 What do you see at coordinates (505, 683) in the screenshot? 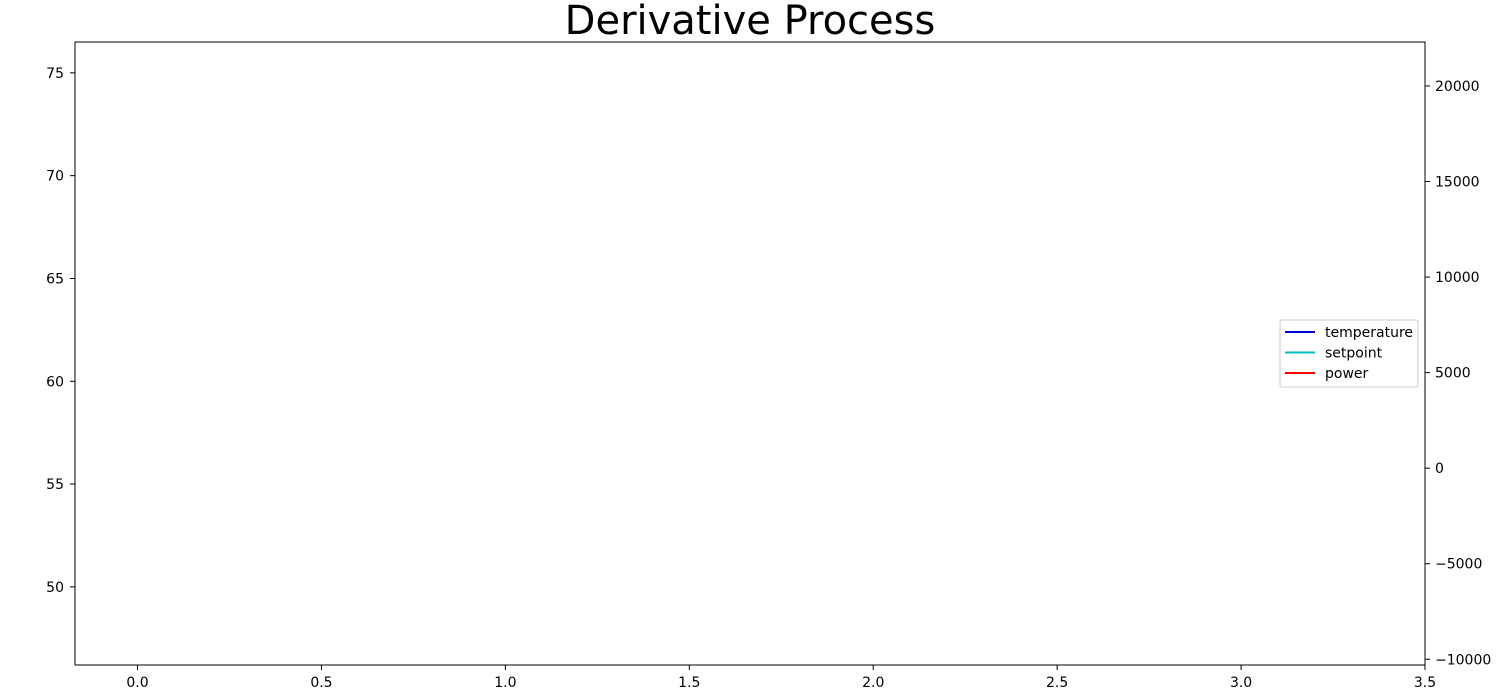
I see `x-tick-label: 1.0` at bounding box center [505, 683].